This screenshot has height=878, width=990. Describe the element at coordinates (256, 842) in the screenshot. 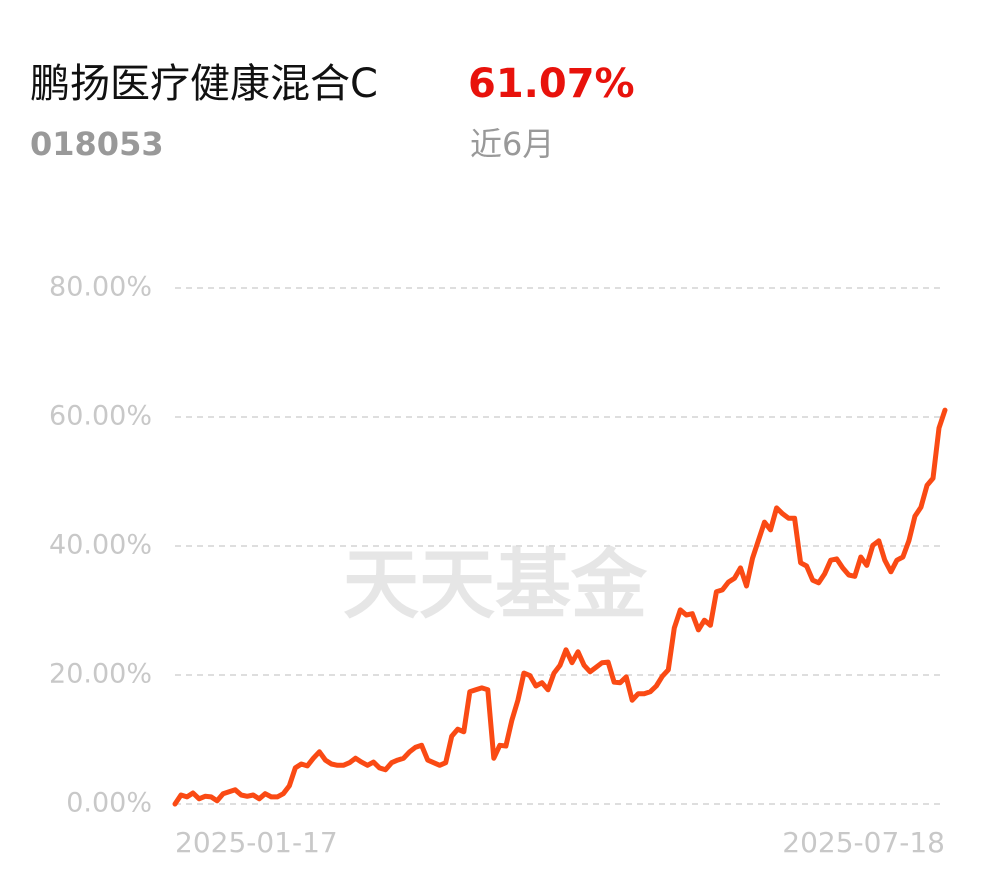

I see `x-tick-label: 2025-01-17` at that location.